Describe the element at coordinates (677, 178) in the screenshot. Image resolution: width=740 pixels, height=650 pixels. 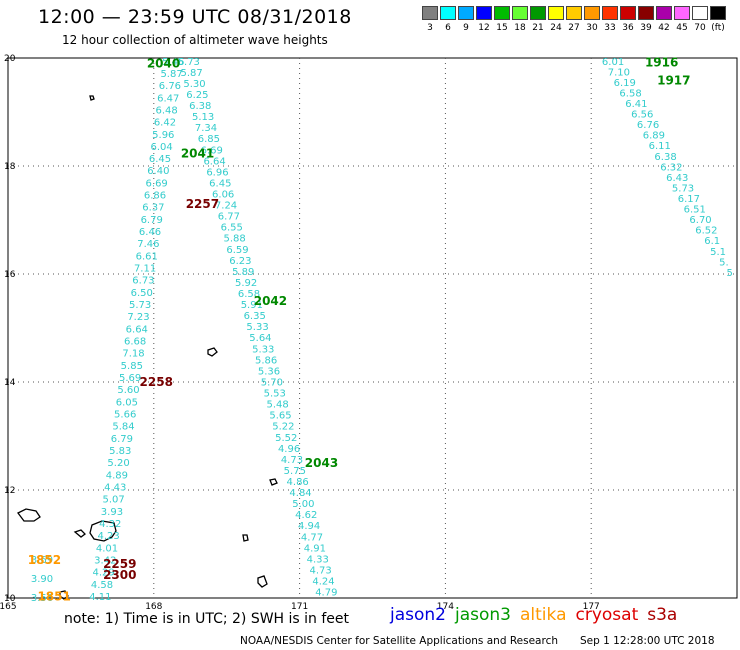
I see `wave-height-value: 6.43` at that location.